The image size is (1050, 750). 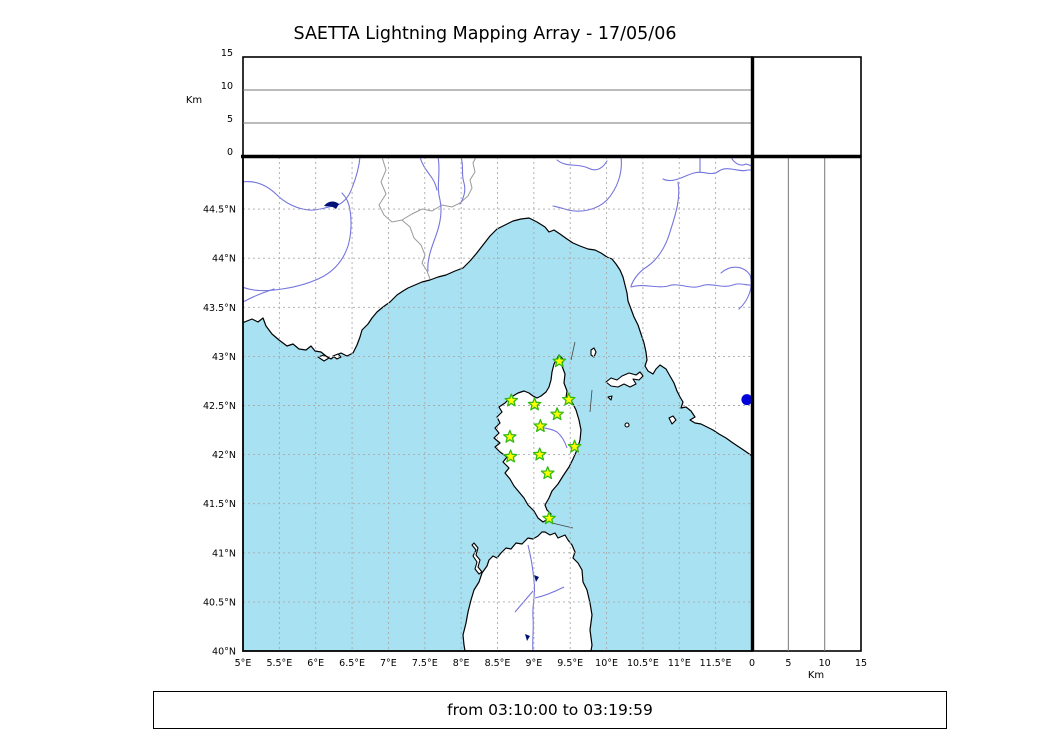 I want to click on alt-left-tick-label: 0, so click(x=230, y=152).